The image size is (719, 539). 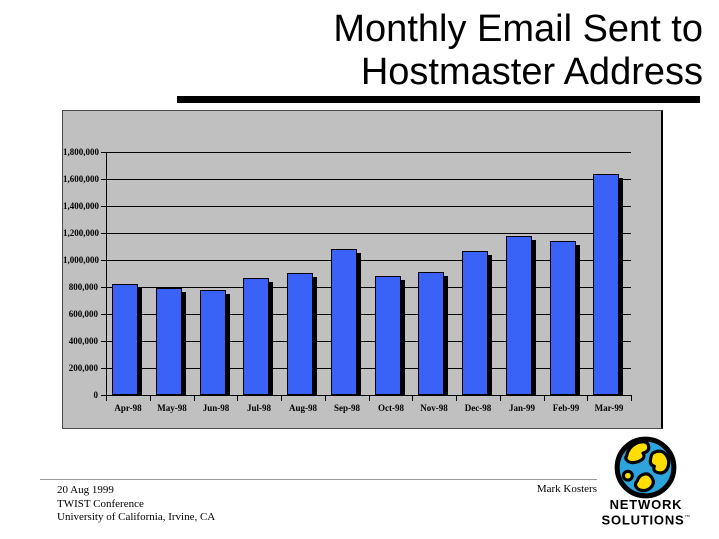 I want to click on title-underline-rule, so click(x=438, y=99).